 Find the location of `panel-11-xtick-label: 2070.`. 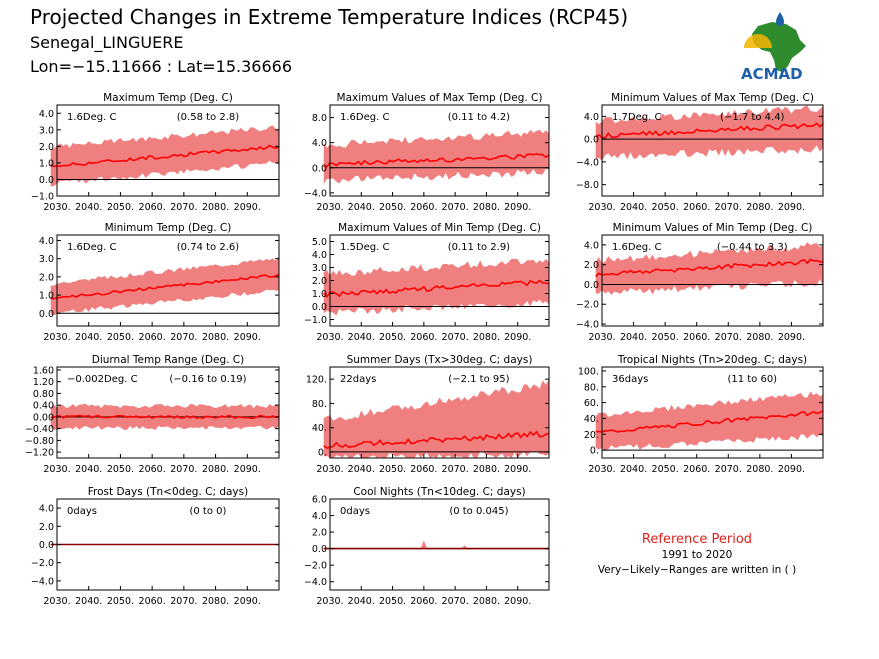

panel-11-xtick-label: 2070. is located at coordinates (455, 601).